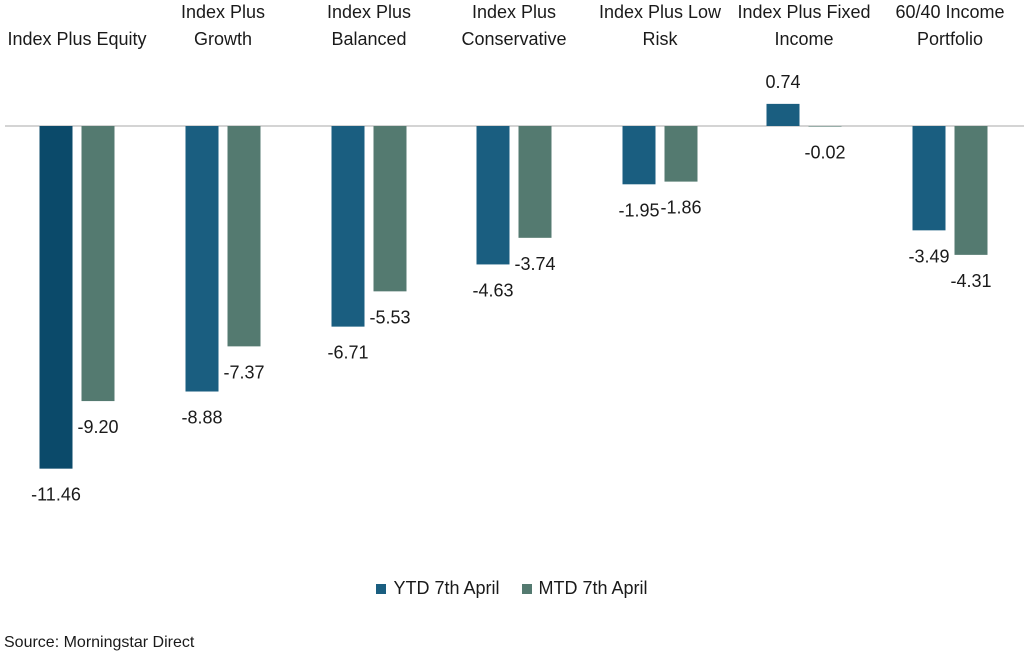 The height and width of the screenshot is (657, 1024). Describe the element at coordinates (782, 82) in the screenshot. I see `value-label-ytd: 0.74` at that location.